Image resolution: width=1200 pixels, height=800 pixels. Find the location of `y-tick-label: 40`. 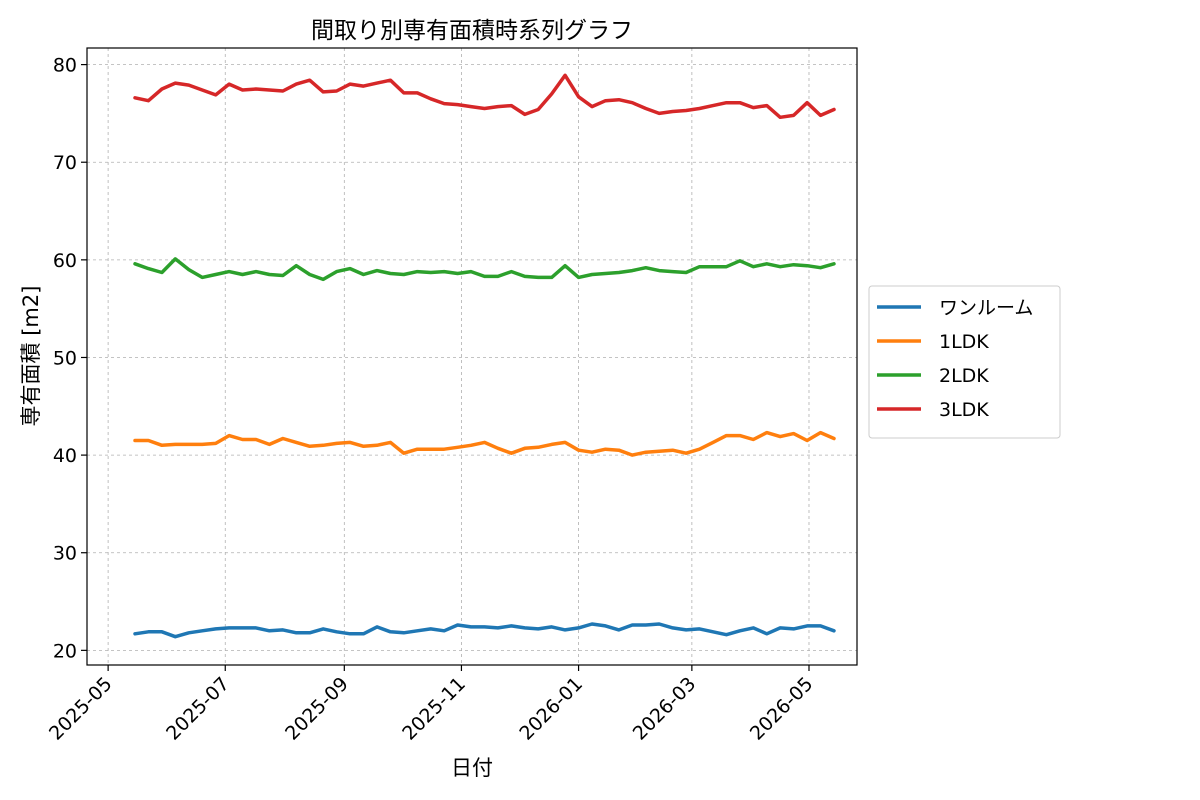

y-tick-label: 40 is located at coordinates (65, 456).